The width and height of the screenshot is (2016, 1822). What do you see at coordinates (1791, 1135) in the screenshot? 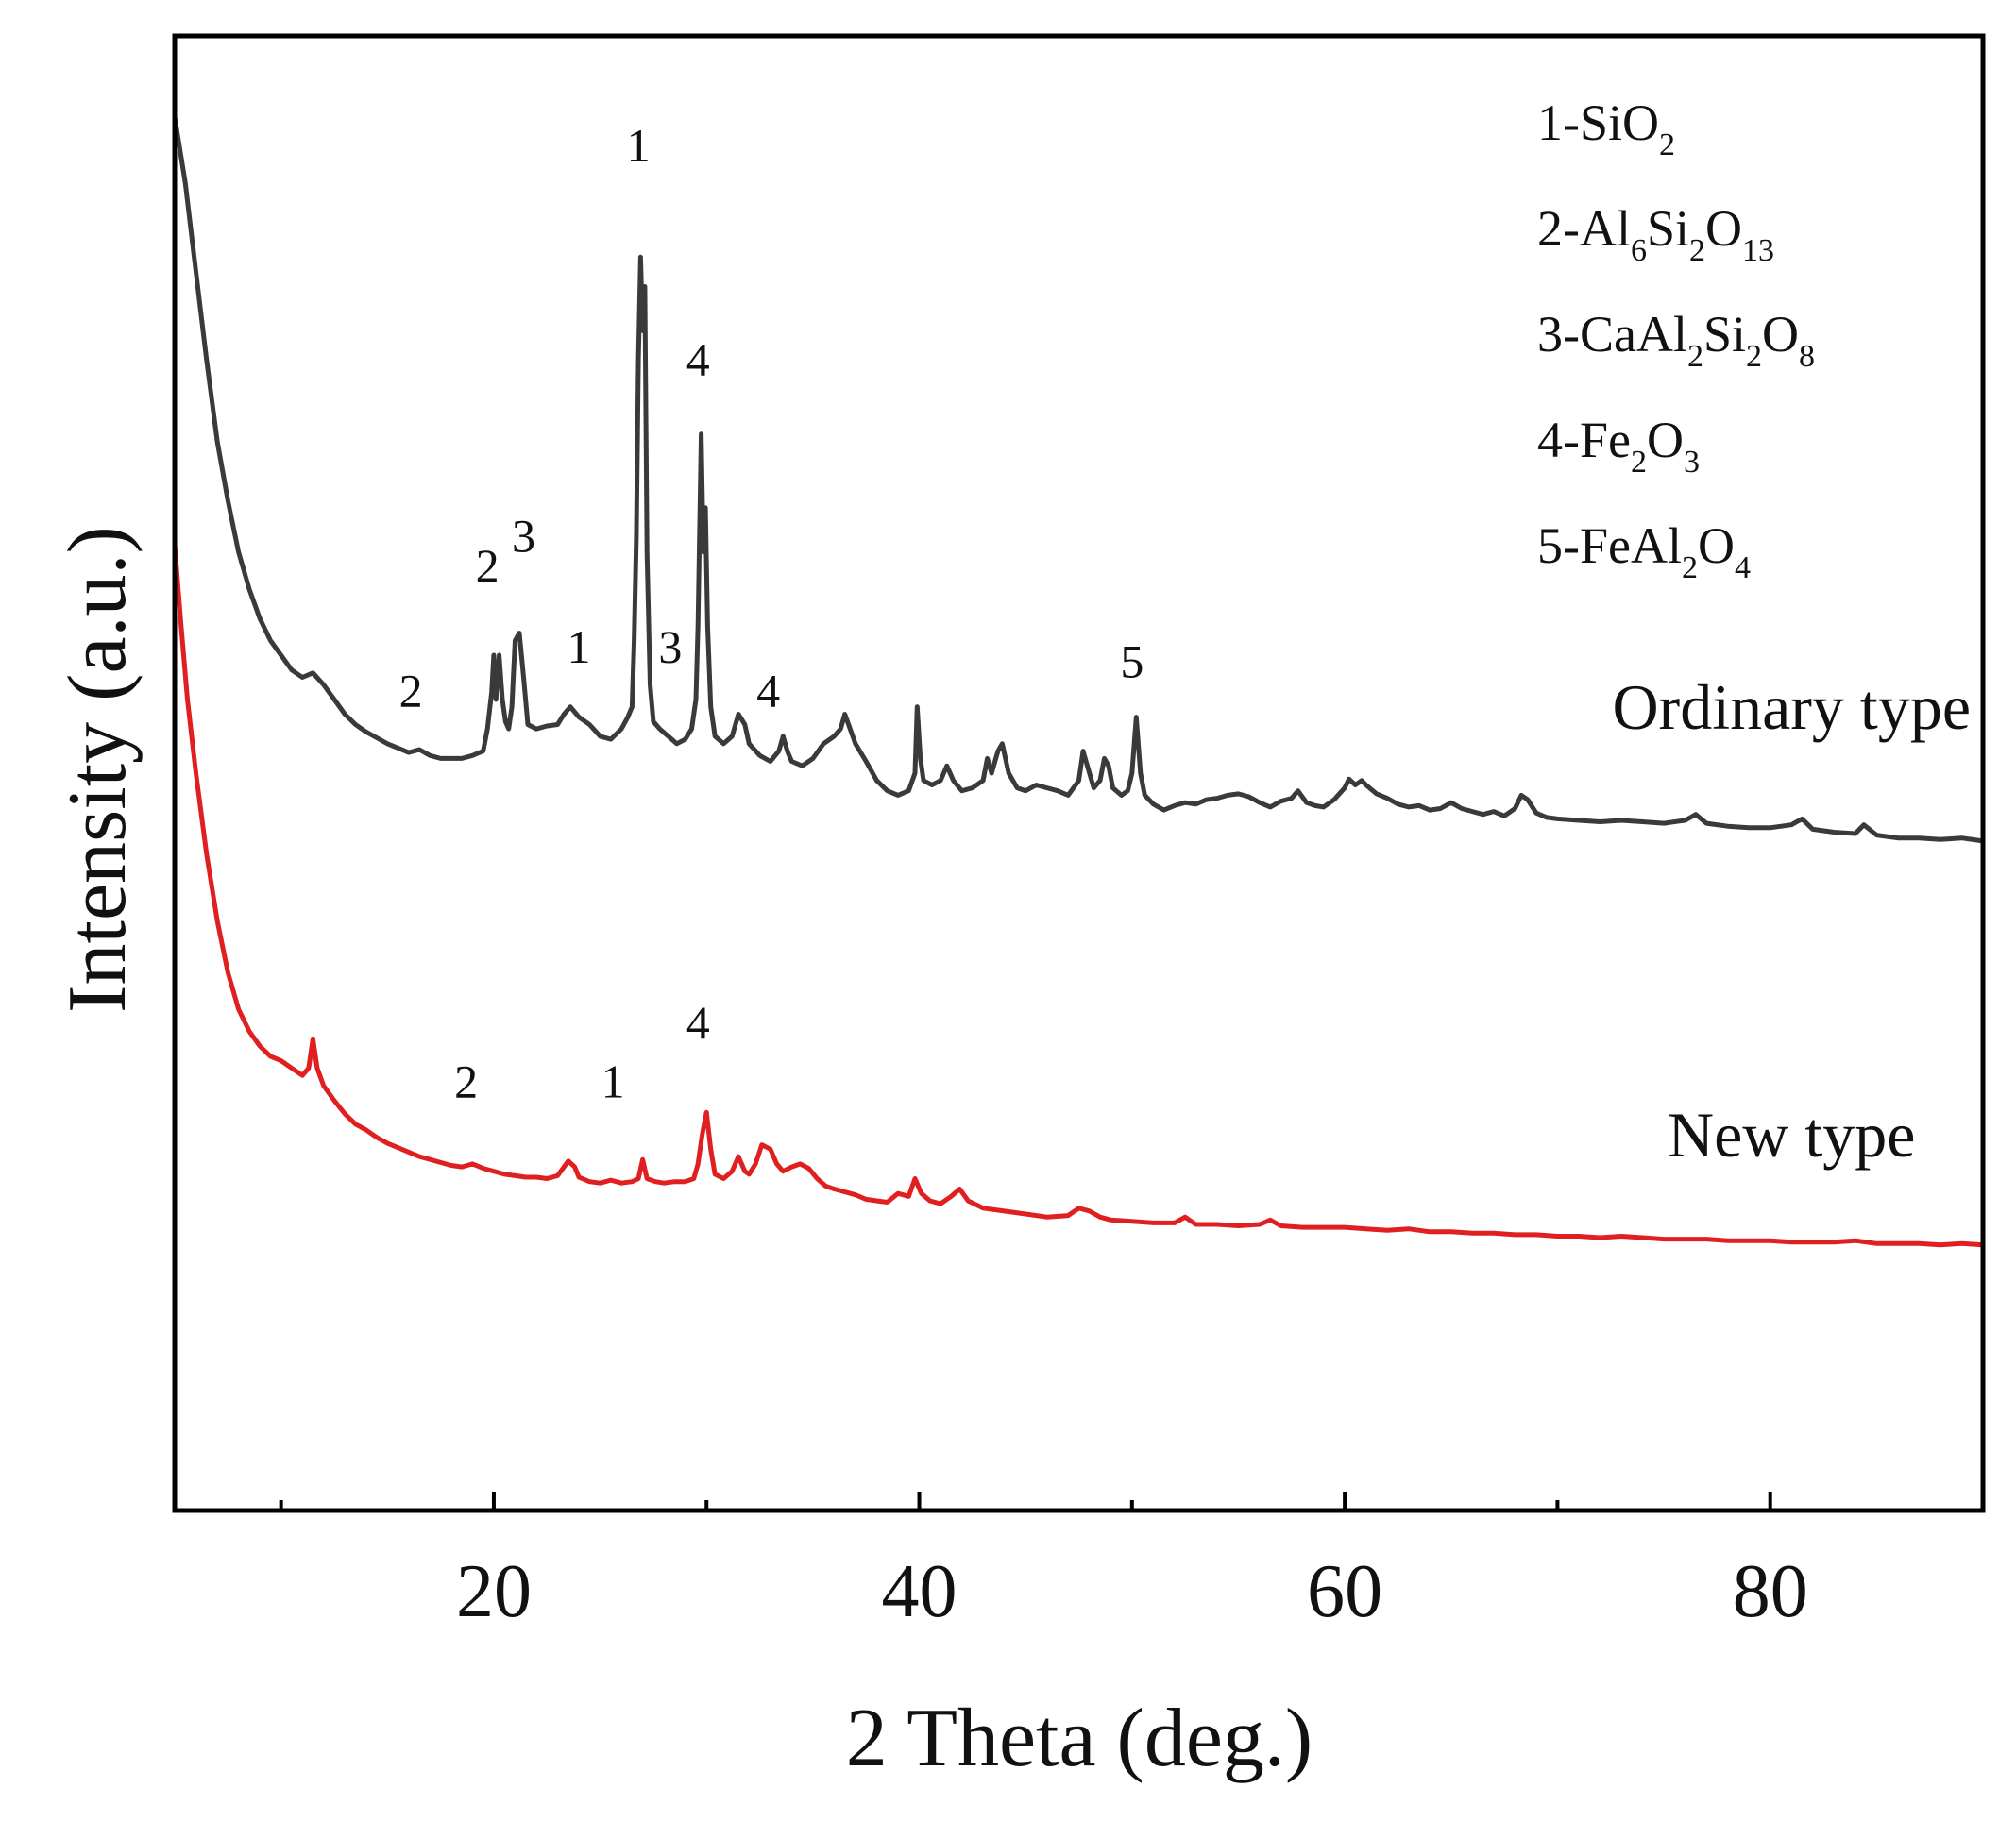
I see `series-label: New type` at bounding box center [1791, 1135].